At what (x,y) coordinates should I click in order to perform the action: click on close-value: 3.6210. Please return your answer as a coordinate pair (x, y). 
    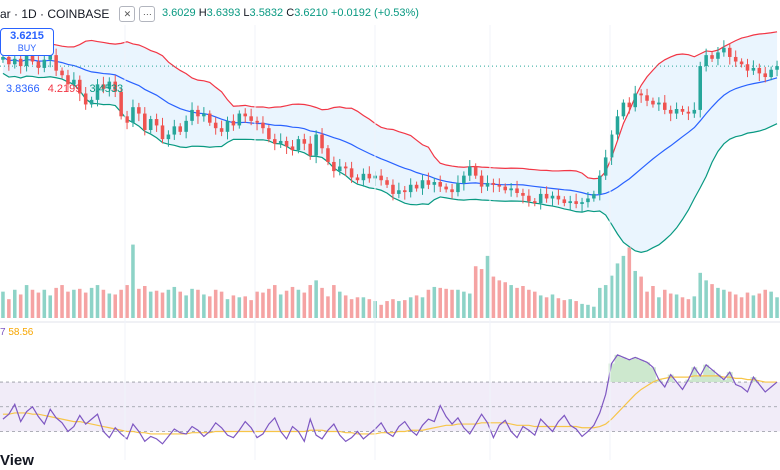
    Looking at the image, I should click on (311, 13).